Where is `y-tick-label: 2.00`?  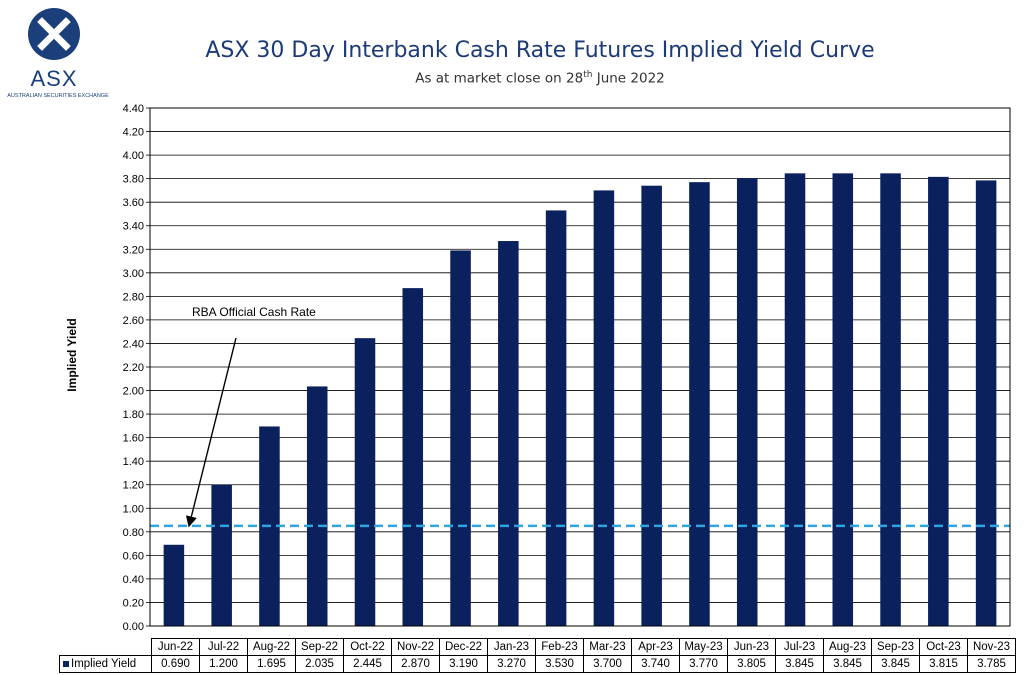
y-tick-label: 2.00 is located at coordinates (133, 392).